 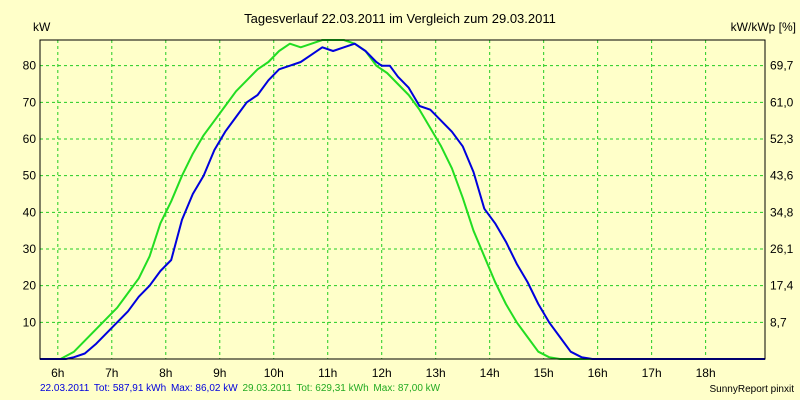 I want to click on legend-series-1-tot: Tot: 587,91 kWh, so click(x=130, y=388).